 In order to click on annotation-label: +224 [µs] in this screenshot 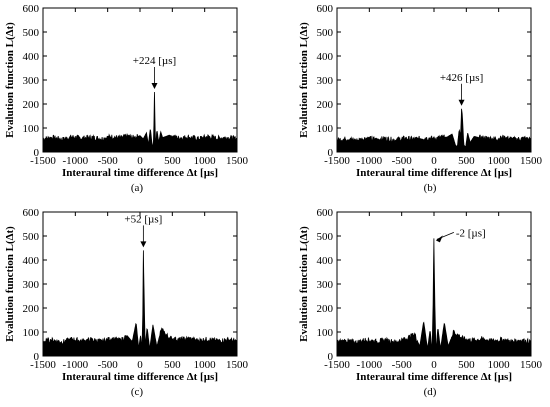, I will do `click(154, 61)`.